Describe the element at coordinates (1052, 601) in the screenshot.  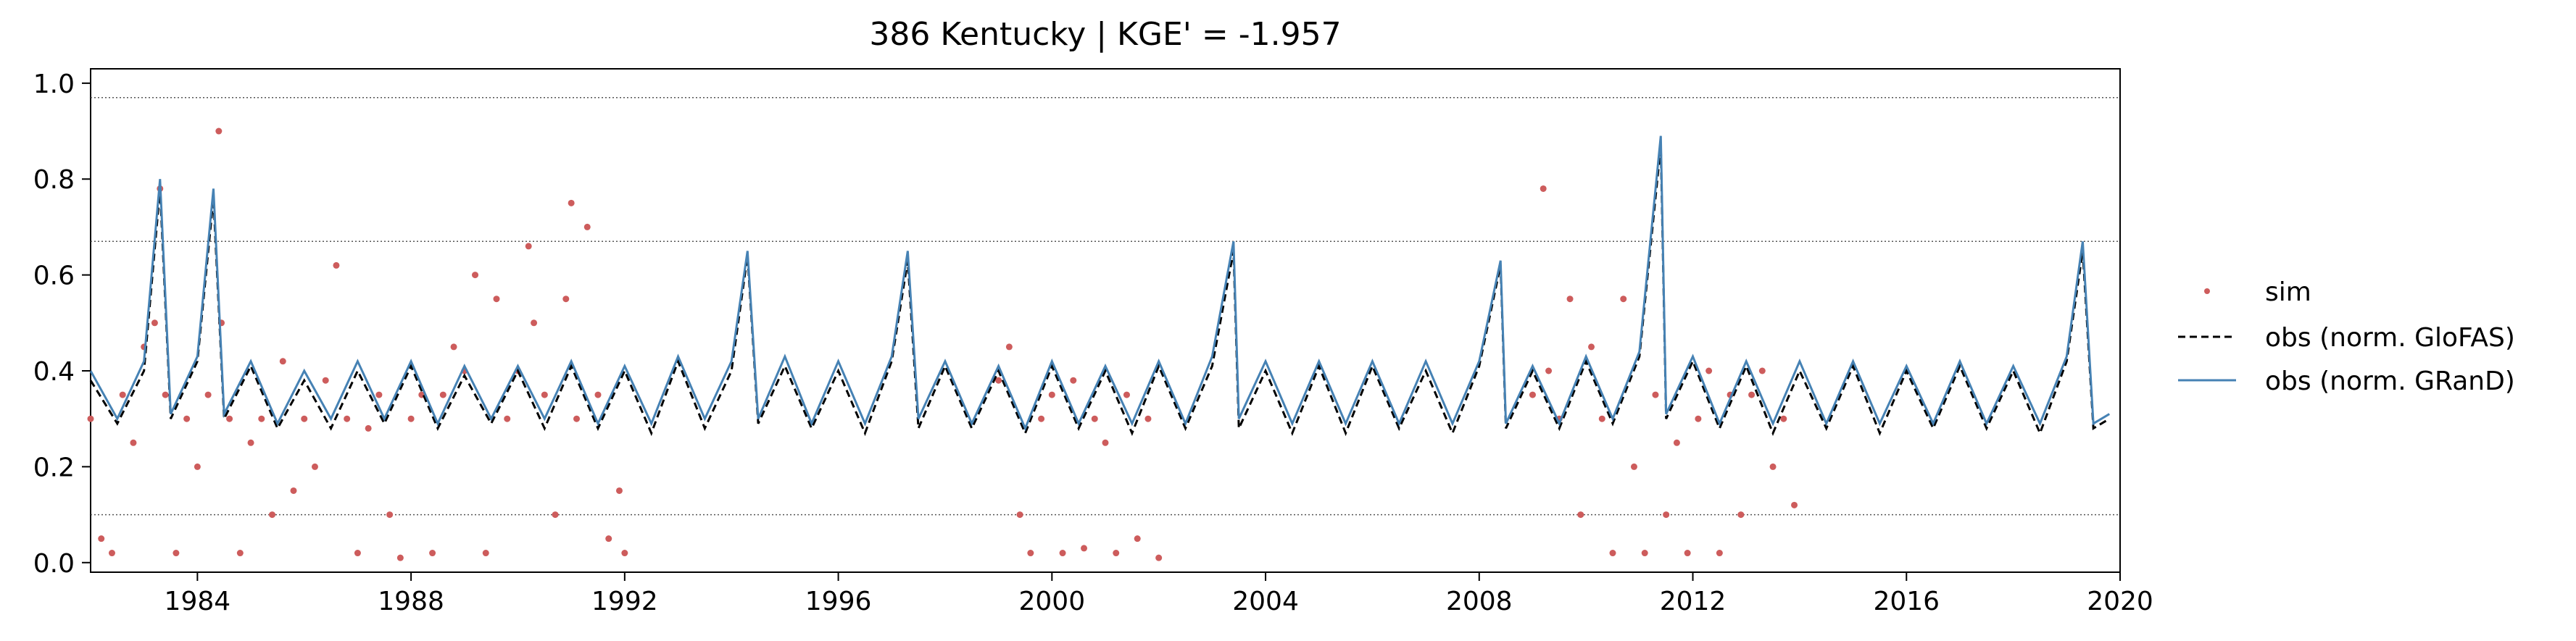
I see `x-tick-label: 2000` at that location.